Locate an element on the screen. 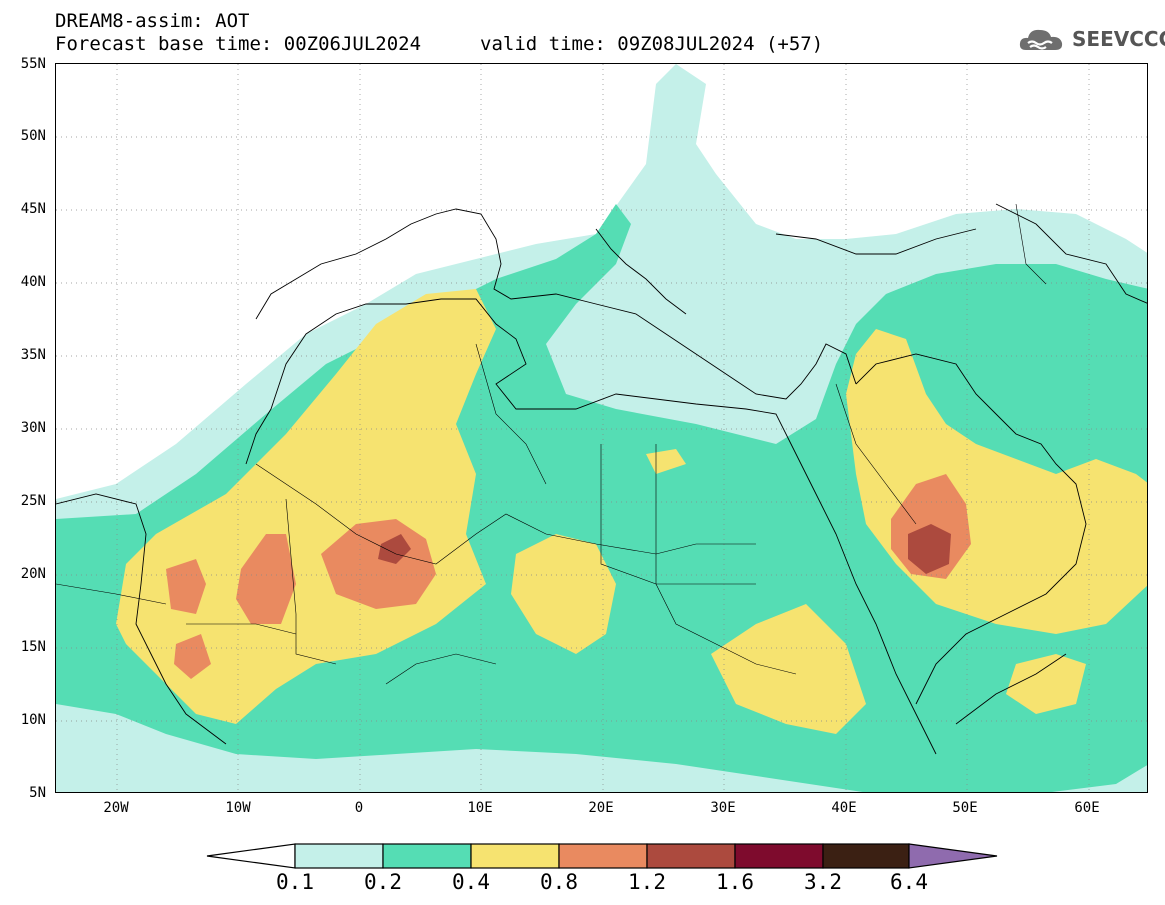  colorbar-label: 1.2 is located at coordinates (647, 882).